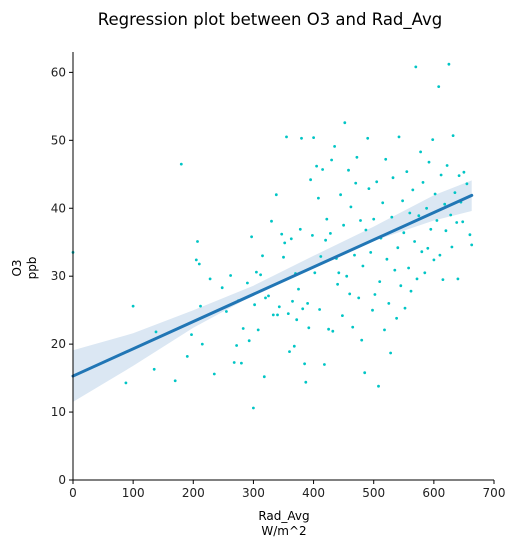 This screenshot has height=548, width=519. I want to click on y-tick-label: 20, so click(58, 344).